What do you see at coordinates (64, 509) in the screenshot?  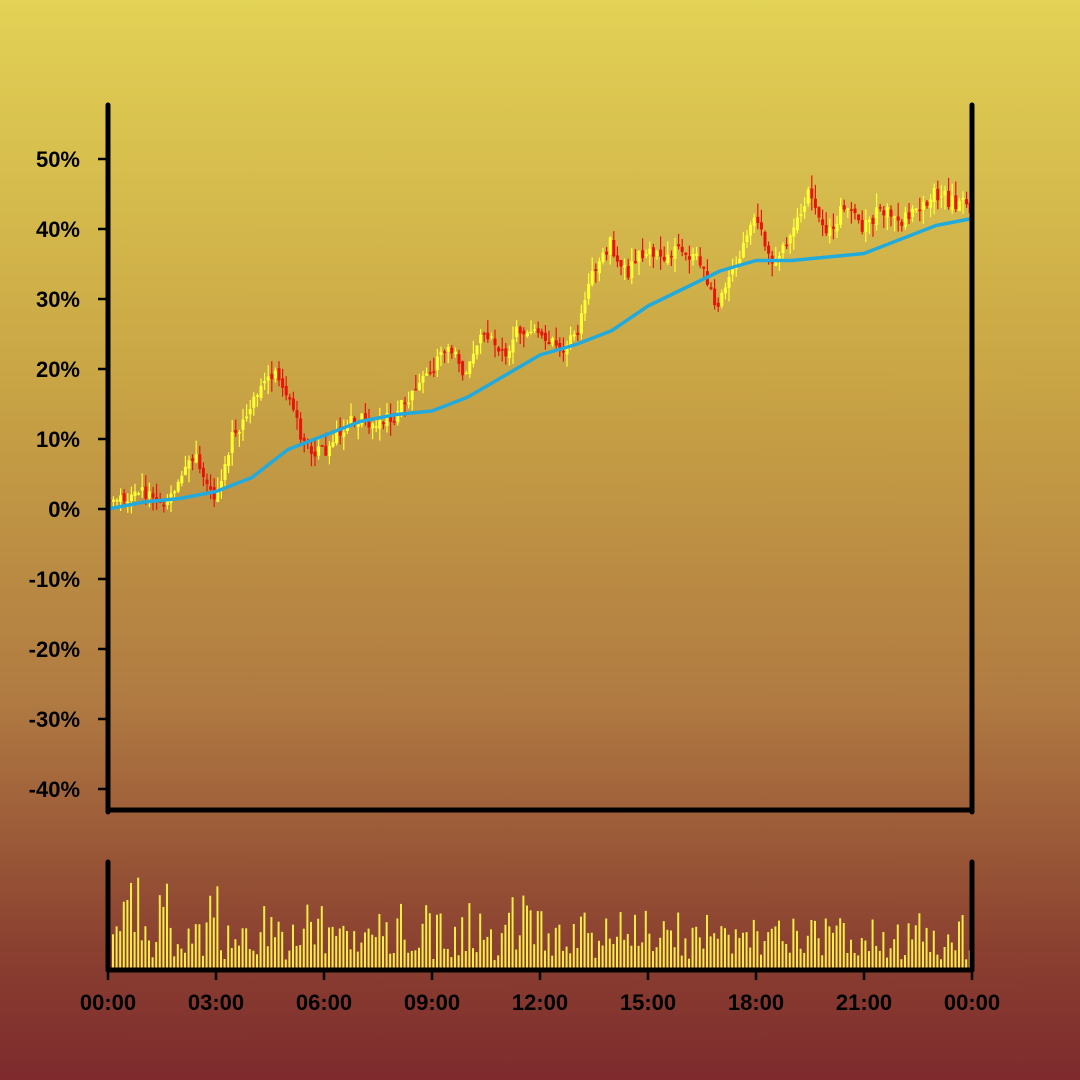 I see `y-tick-label: 0%` at bounding box center [64, 509].